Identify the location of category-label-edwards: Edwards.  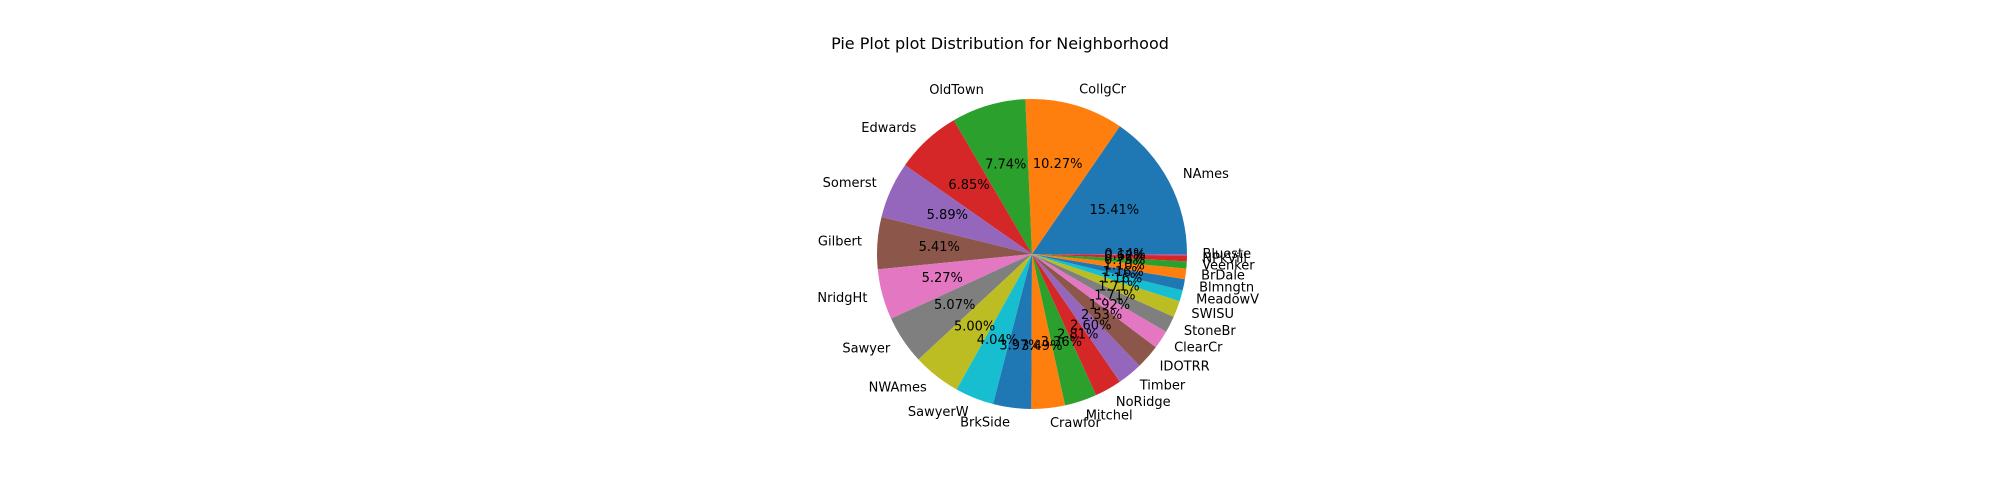
(888, 128).